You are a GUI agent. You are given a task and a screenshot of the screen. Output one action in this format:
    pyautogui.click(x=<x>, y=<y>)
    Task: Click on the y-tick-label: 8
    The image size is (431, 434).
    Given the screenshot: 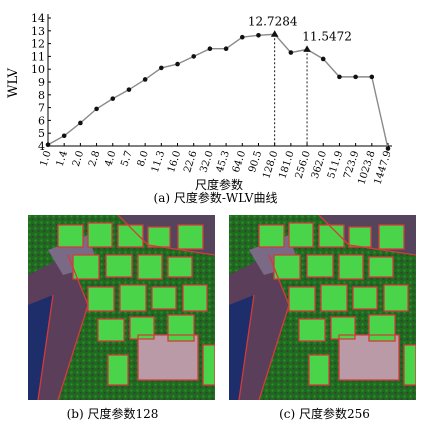 What is the action you would take?
    pyautogui.click(x=41, y=95)
    